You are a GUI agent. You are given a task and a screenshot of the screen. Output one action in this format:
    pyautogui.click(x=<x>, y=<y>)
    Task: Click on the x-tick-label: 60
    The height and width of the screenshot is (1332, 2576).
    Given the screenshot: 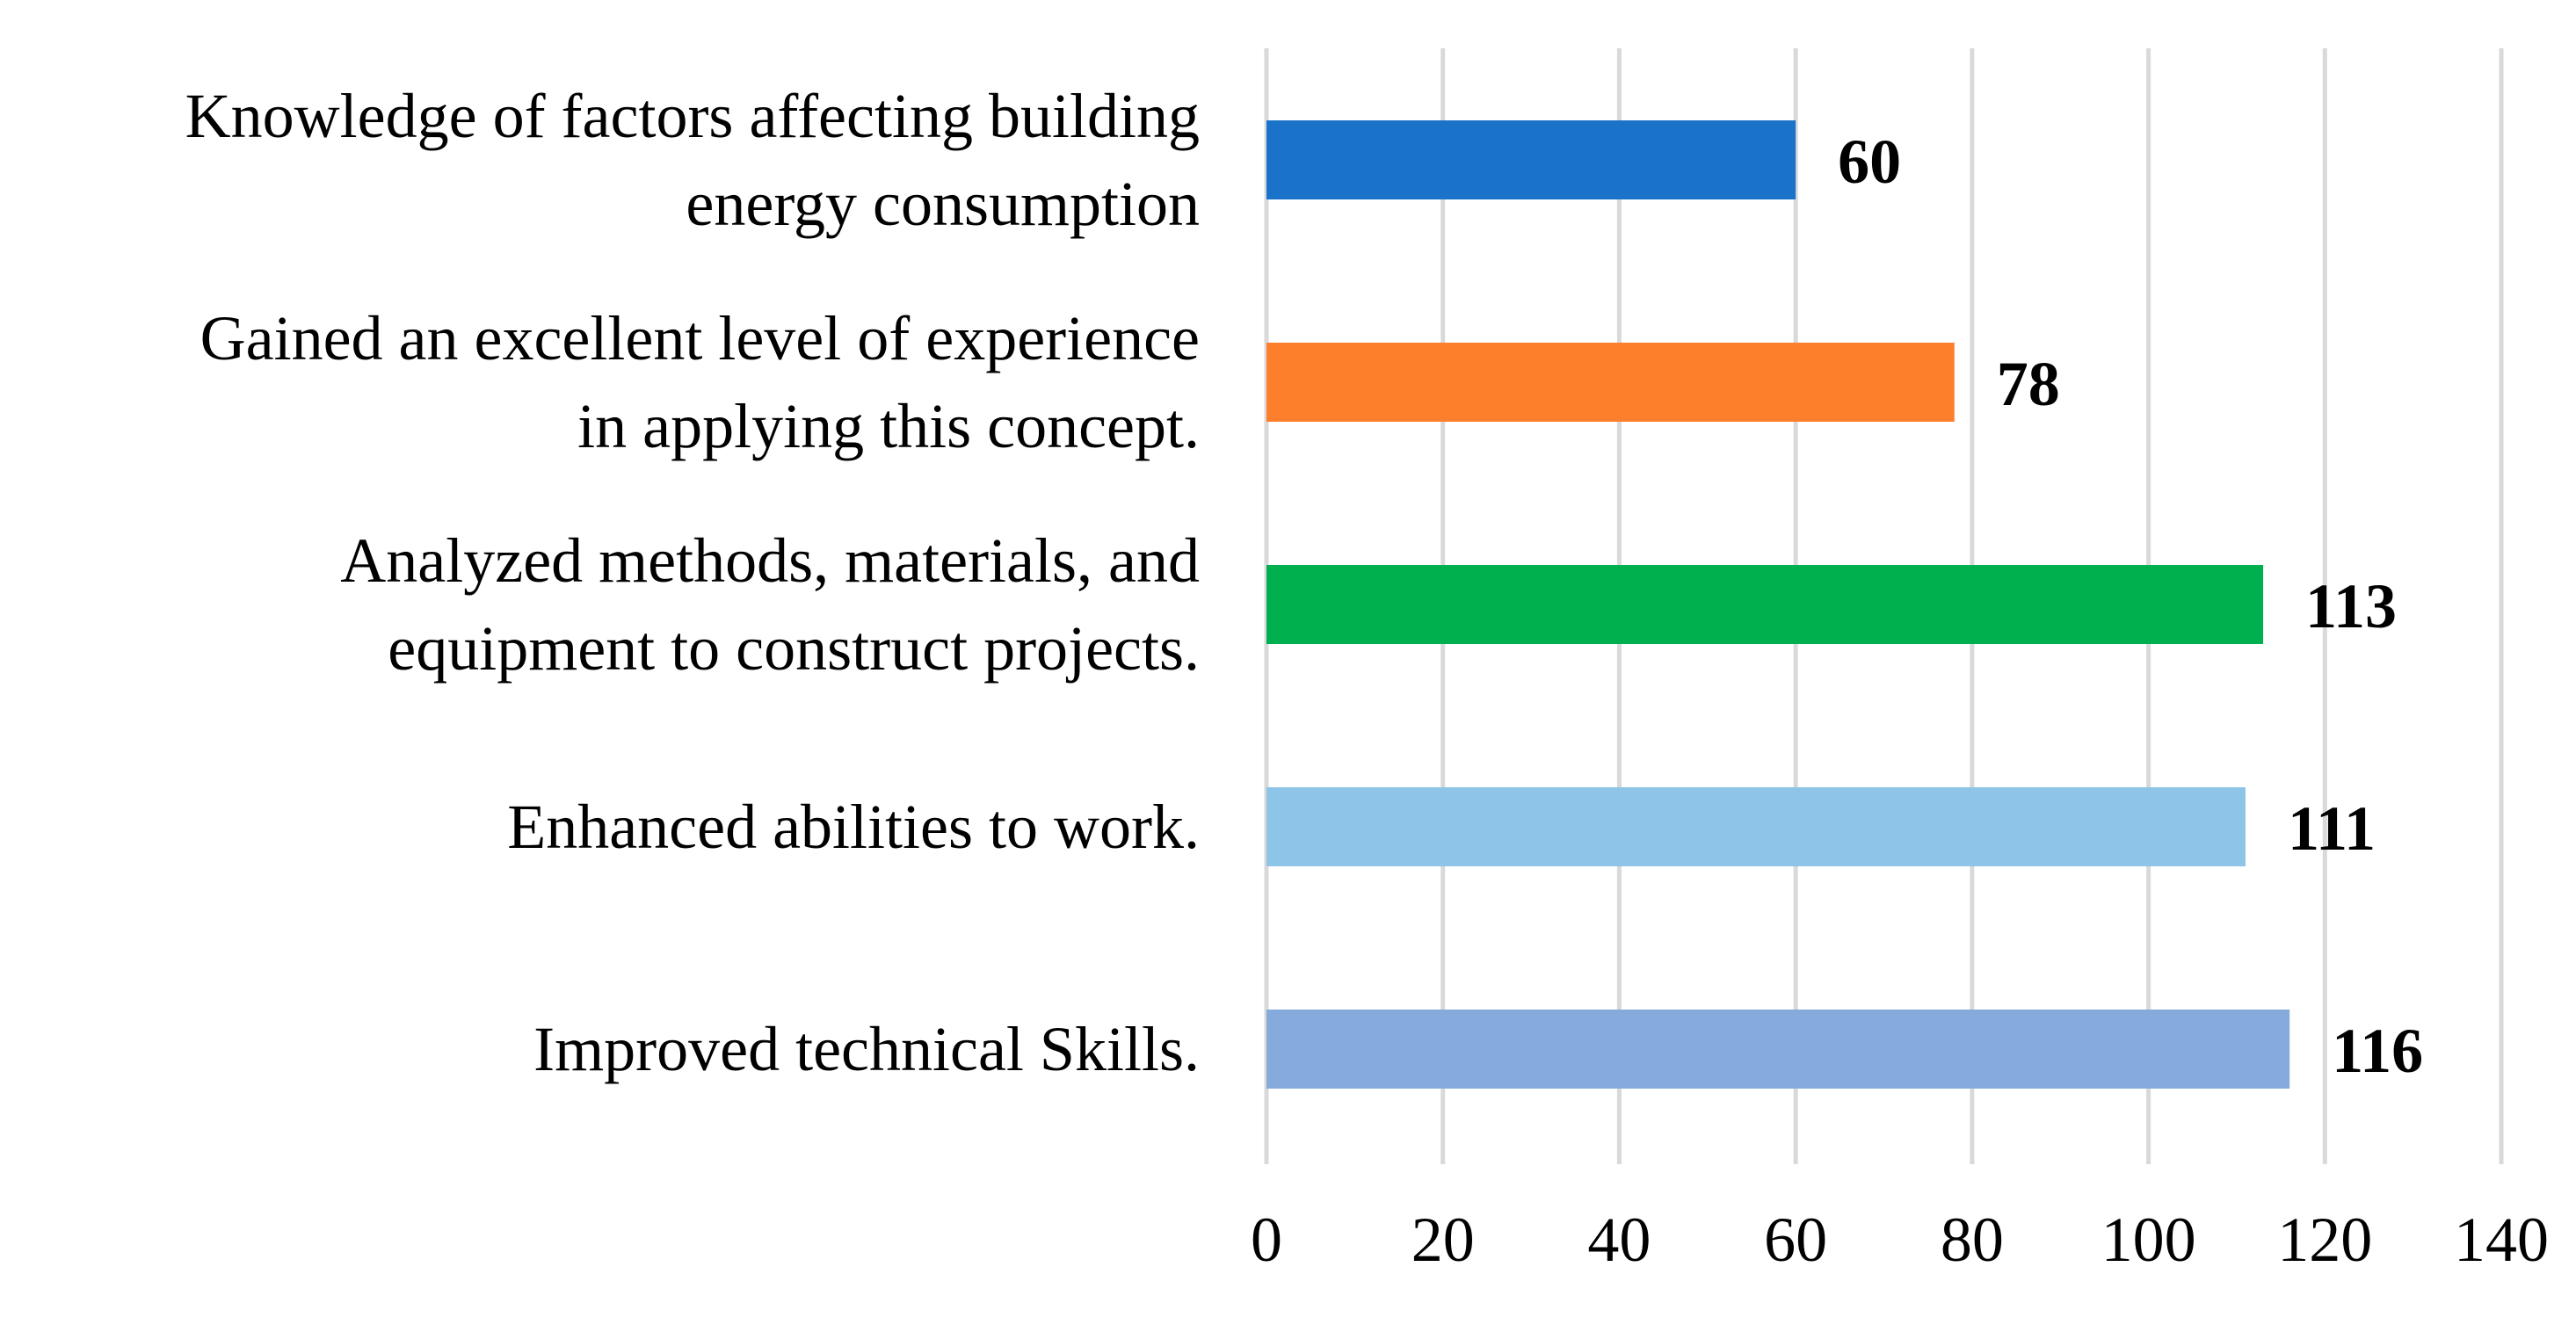 What is the action you would take?
    pyautogui.click(x=1795, y=1240)
    